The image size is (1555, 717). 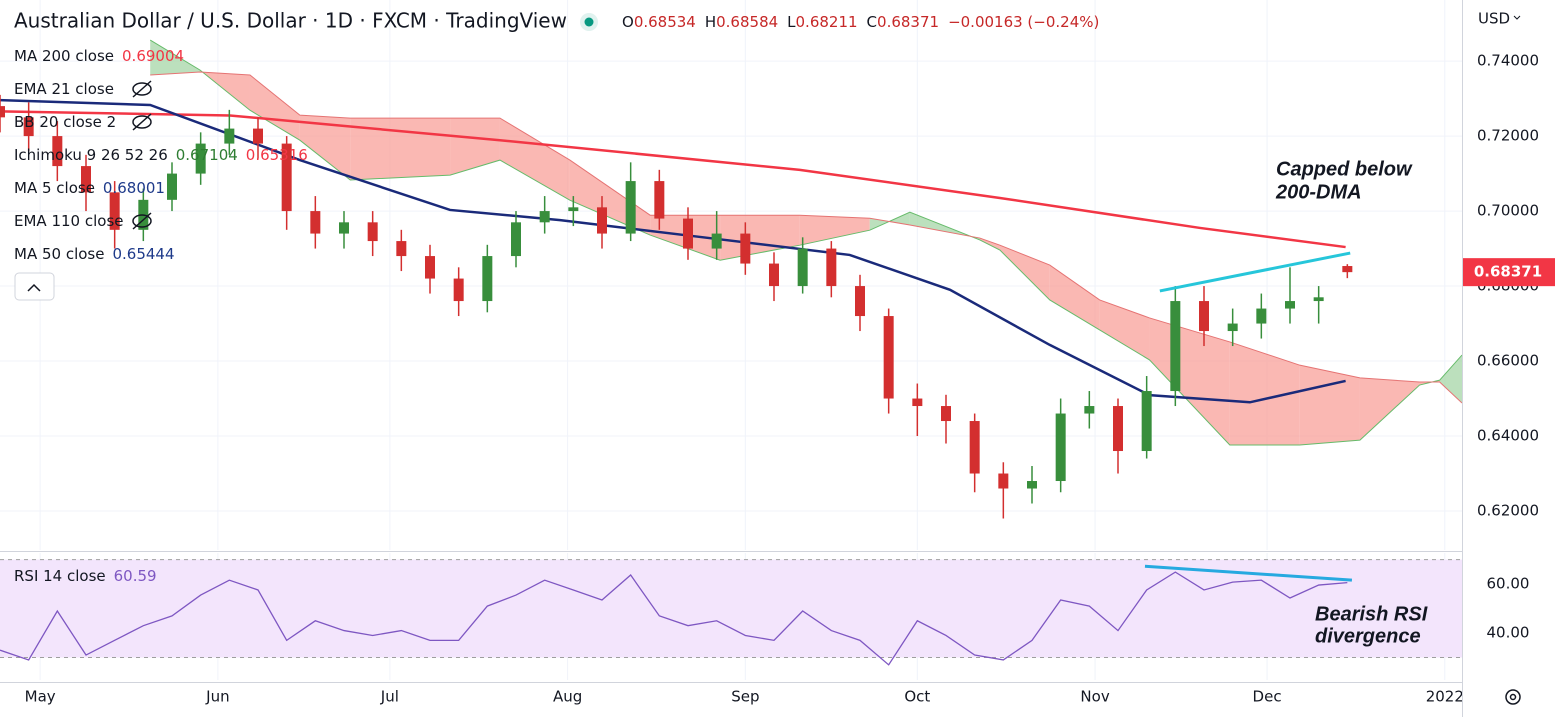 I want to click on annotation: Capped below, so click(x=1344, y=169).